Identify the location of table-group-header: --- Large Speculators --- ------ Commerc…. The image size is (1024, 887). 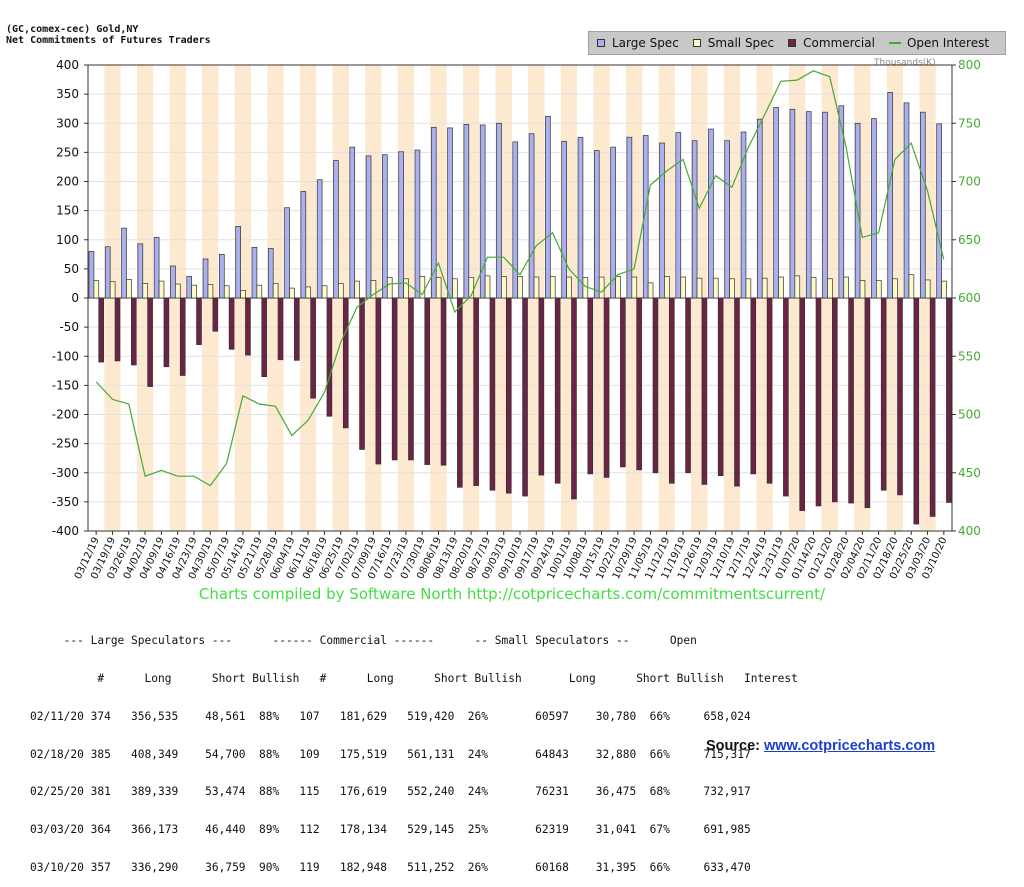
(363, 641).